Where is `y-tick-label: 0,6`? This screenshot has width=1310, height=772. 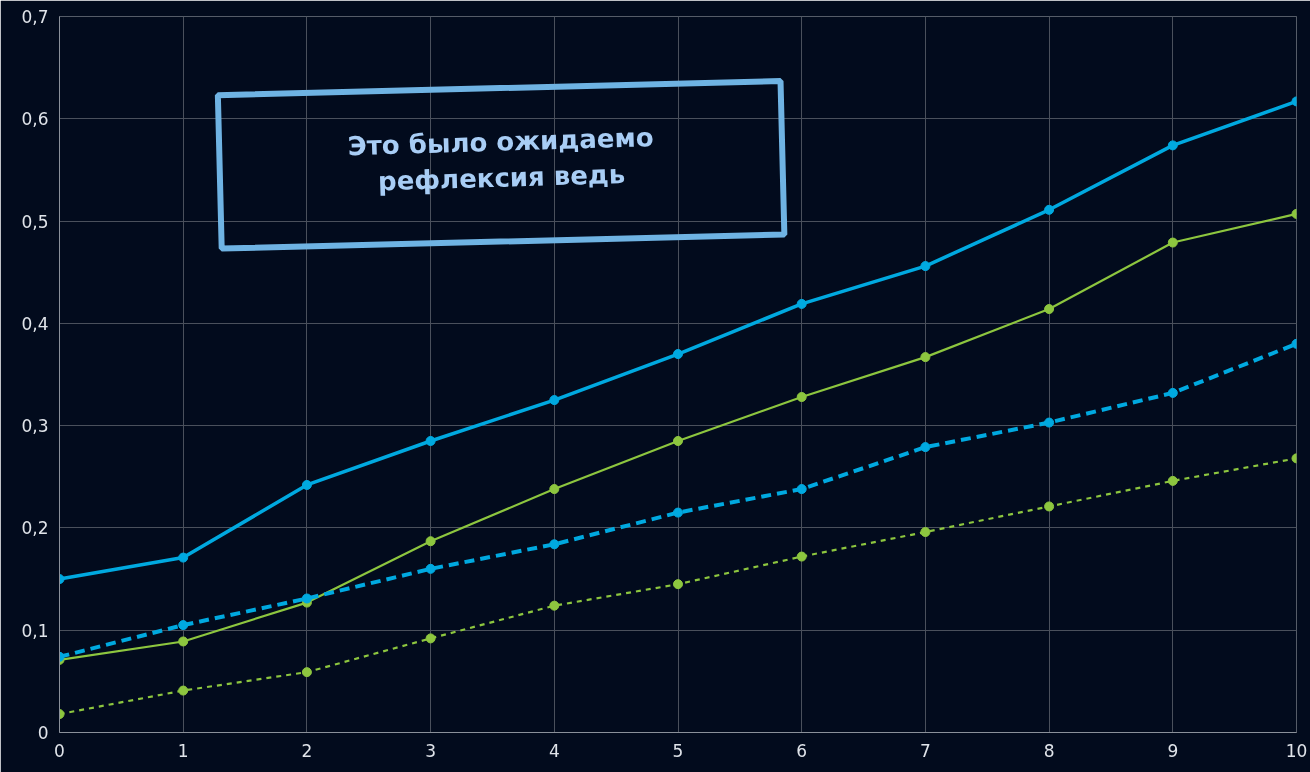 y-tick-label: 0,6 is located at coordinates (35, 119).